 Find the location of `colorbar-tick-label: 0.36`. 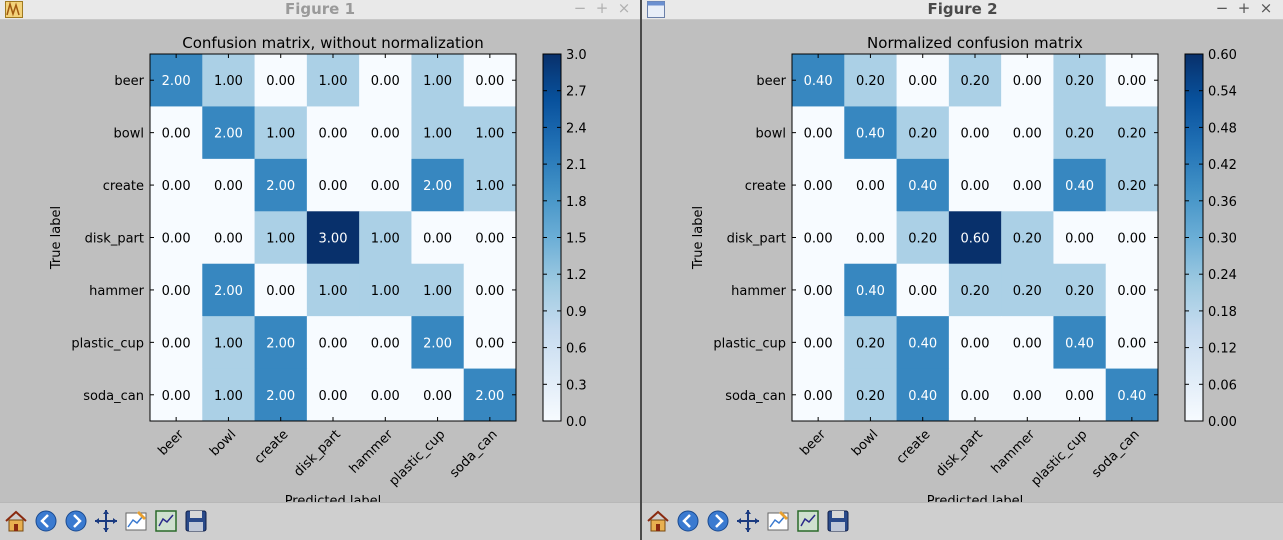

colorbar-tick-label: 0.36 is located at coordinates (1222, 202).